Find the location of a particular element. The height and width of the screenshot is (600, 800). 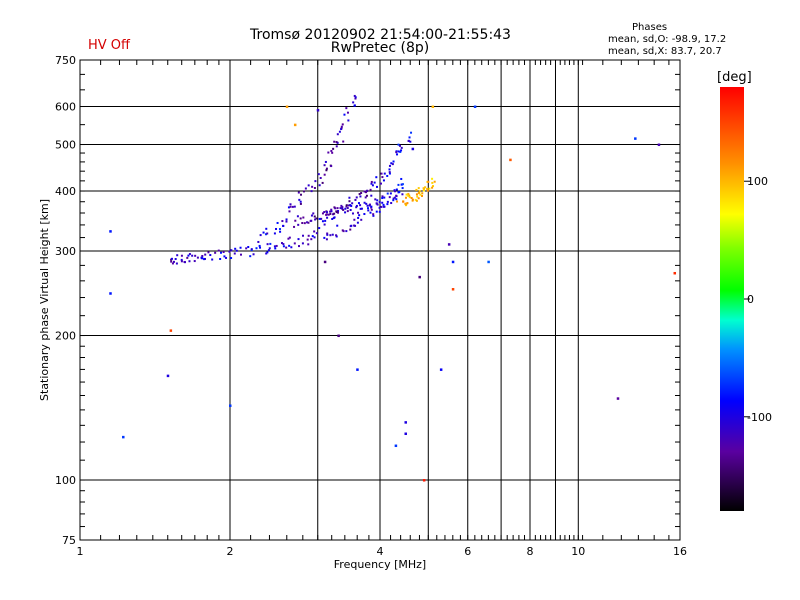

phases-x-mode: mean, sd,X: 83.7, 20.7 is located at coordinates (665, 51).